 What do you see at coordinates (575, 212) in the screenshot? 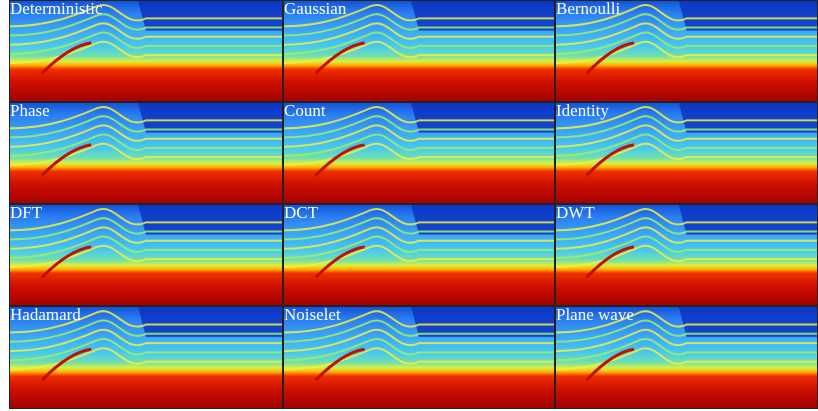
I see `panel-label: DWT` at bounding box center [575, 212].